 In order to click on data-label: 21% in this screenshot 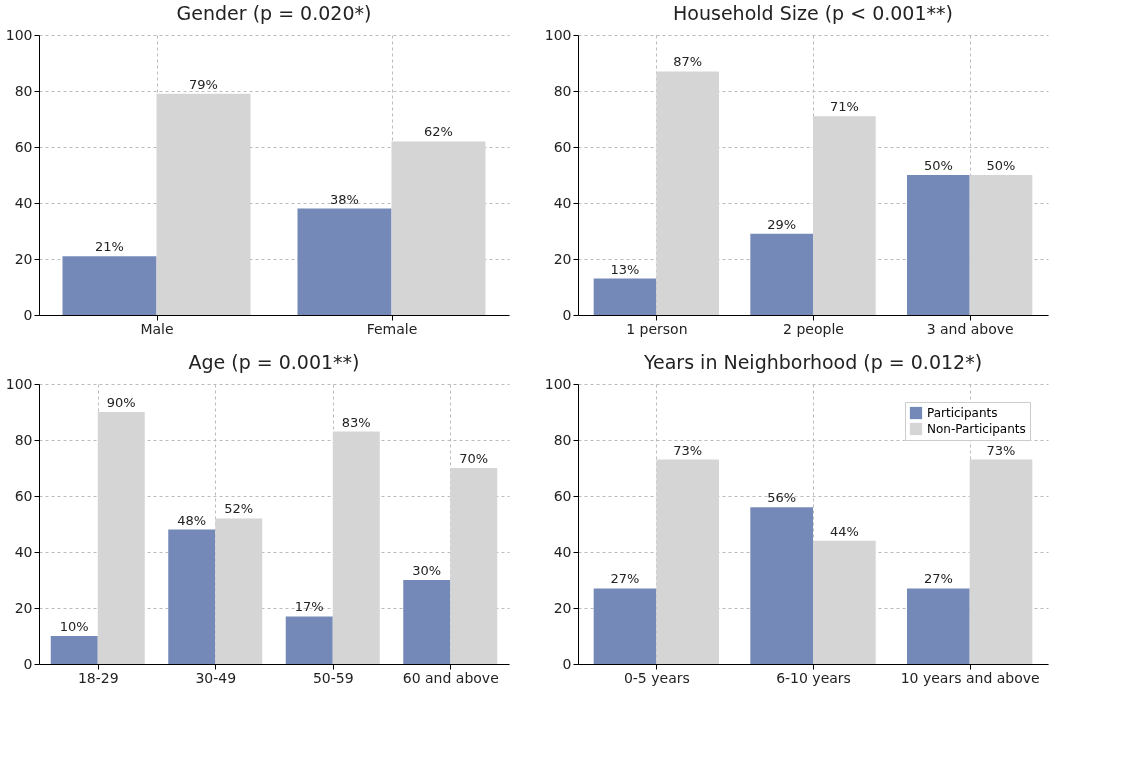, I will do `click(109, 247)`.